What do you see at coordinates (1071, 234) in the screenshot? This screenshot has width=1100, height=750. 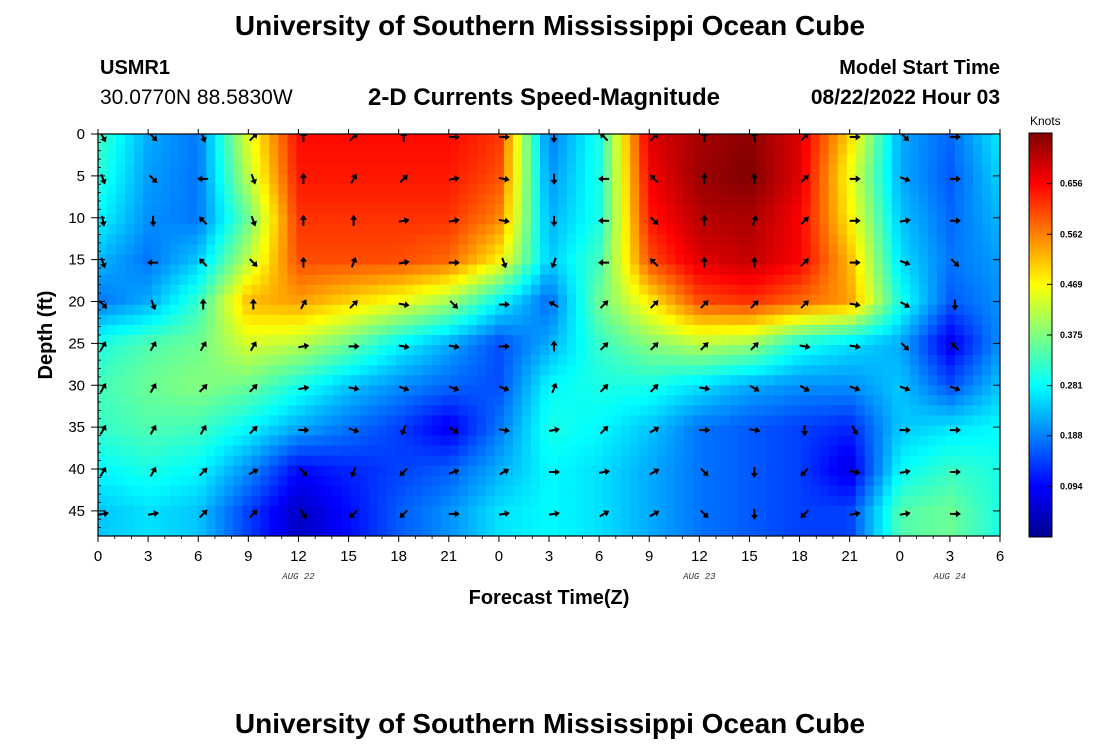 I see `colorbar-tick-label: 0.562` at bounding box center [1071, 234].